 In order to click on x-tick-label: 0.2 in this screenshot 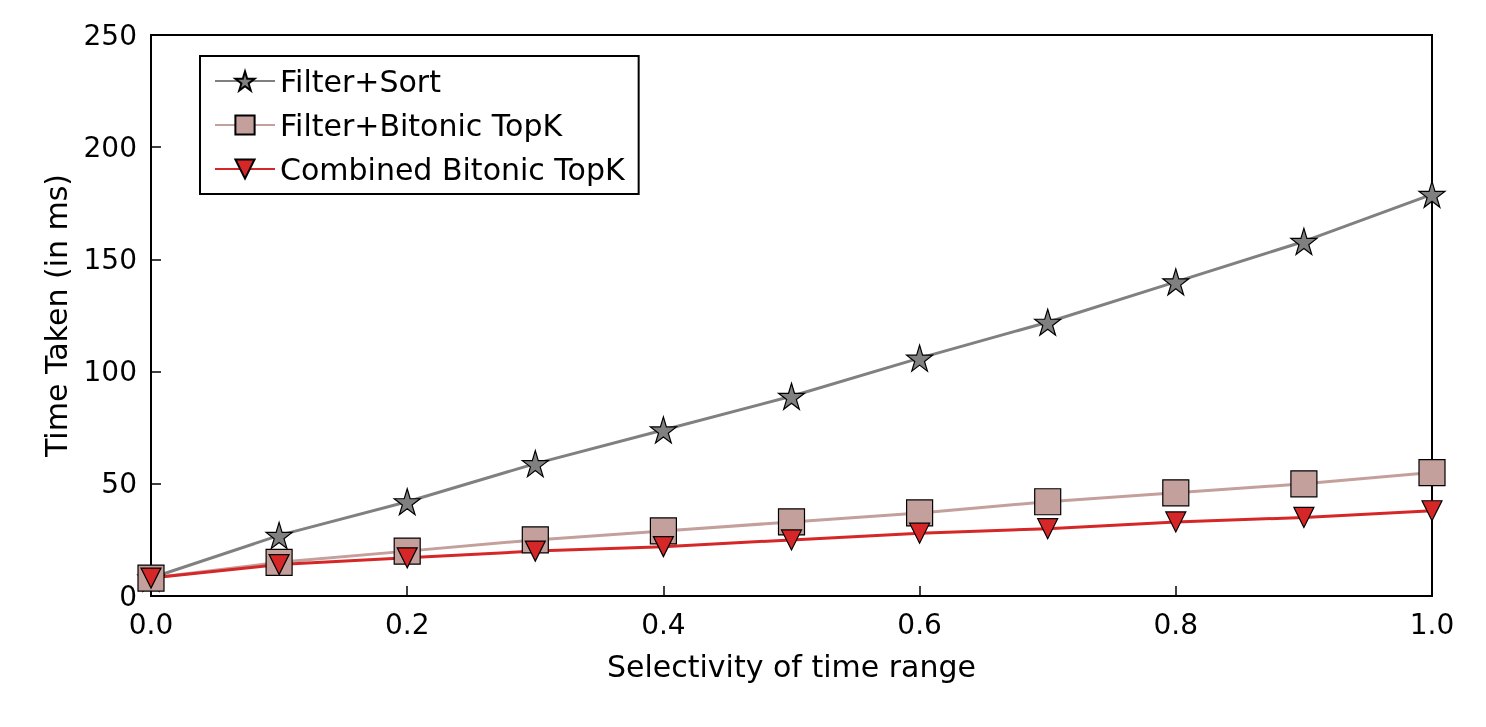, I will do `click(407, 624)`.